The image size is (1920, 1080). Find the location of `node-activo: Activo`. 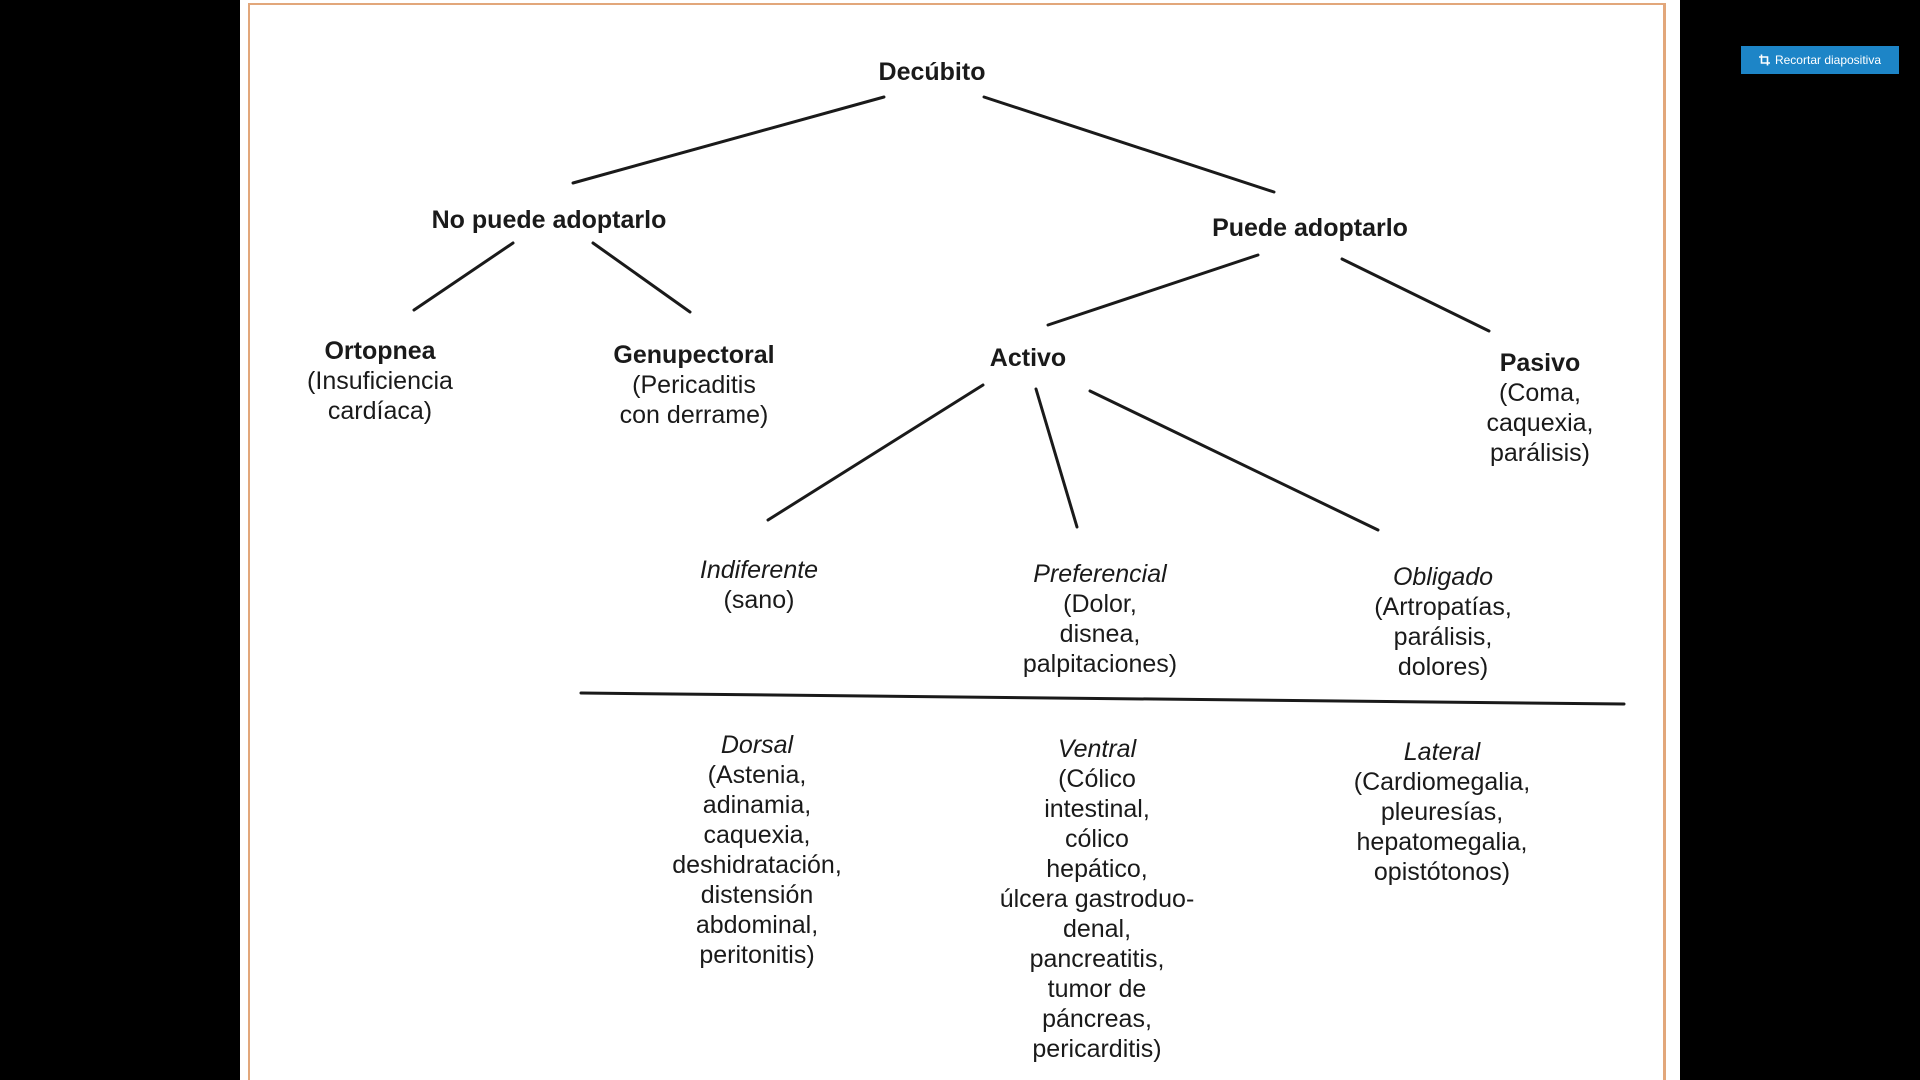

node-activo: Activo is located at coordinates (1028, 358).